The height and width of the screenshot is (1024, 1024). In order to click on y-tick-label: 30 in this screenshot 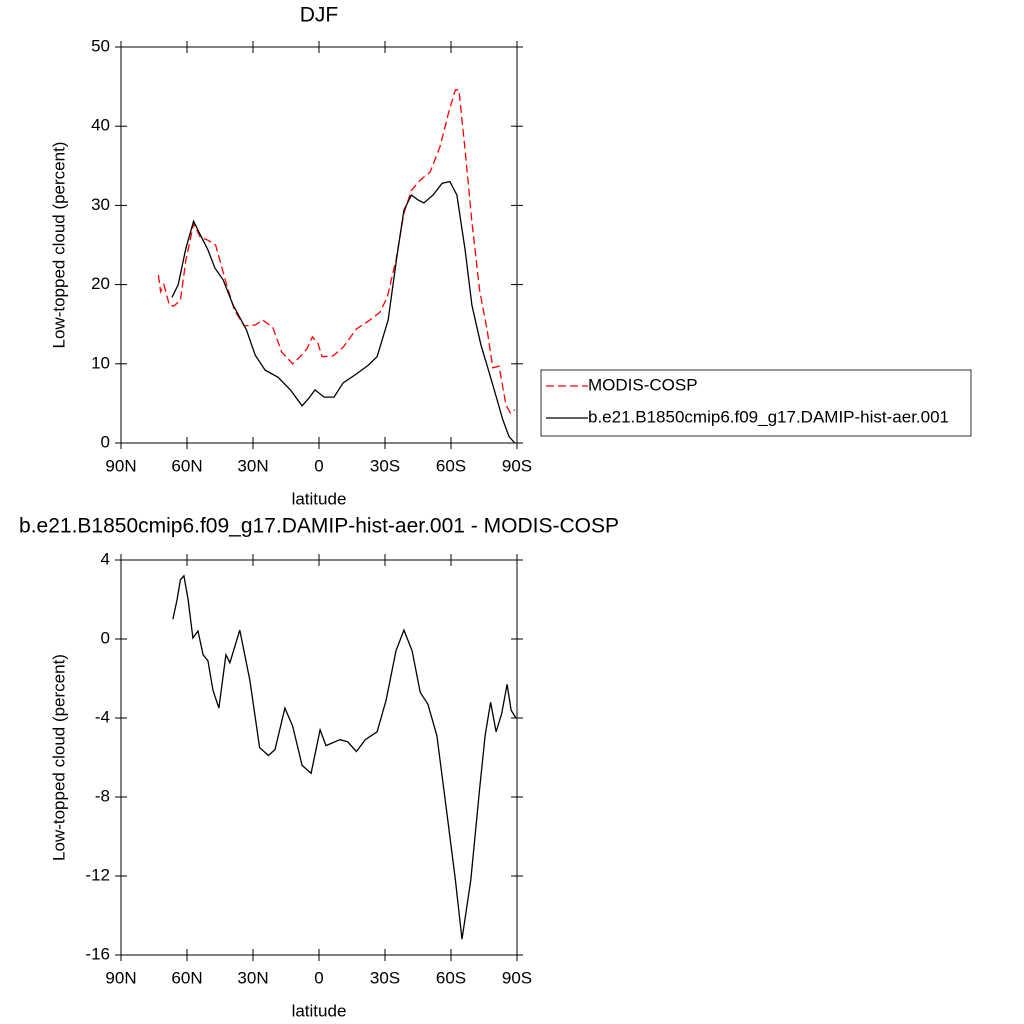, I will do `click(100, 204)`.